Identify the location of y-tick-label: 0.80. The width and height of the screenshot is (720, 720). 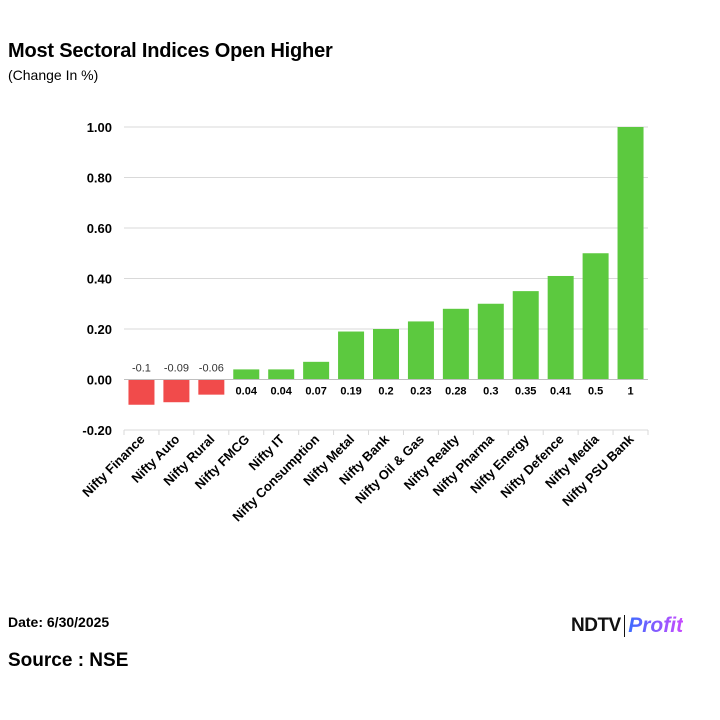
(99, 178).